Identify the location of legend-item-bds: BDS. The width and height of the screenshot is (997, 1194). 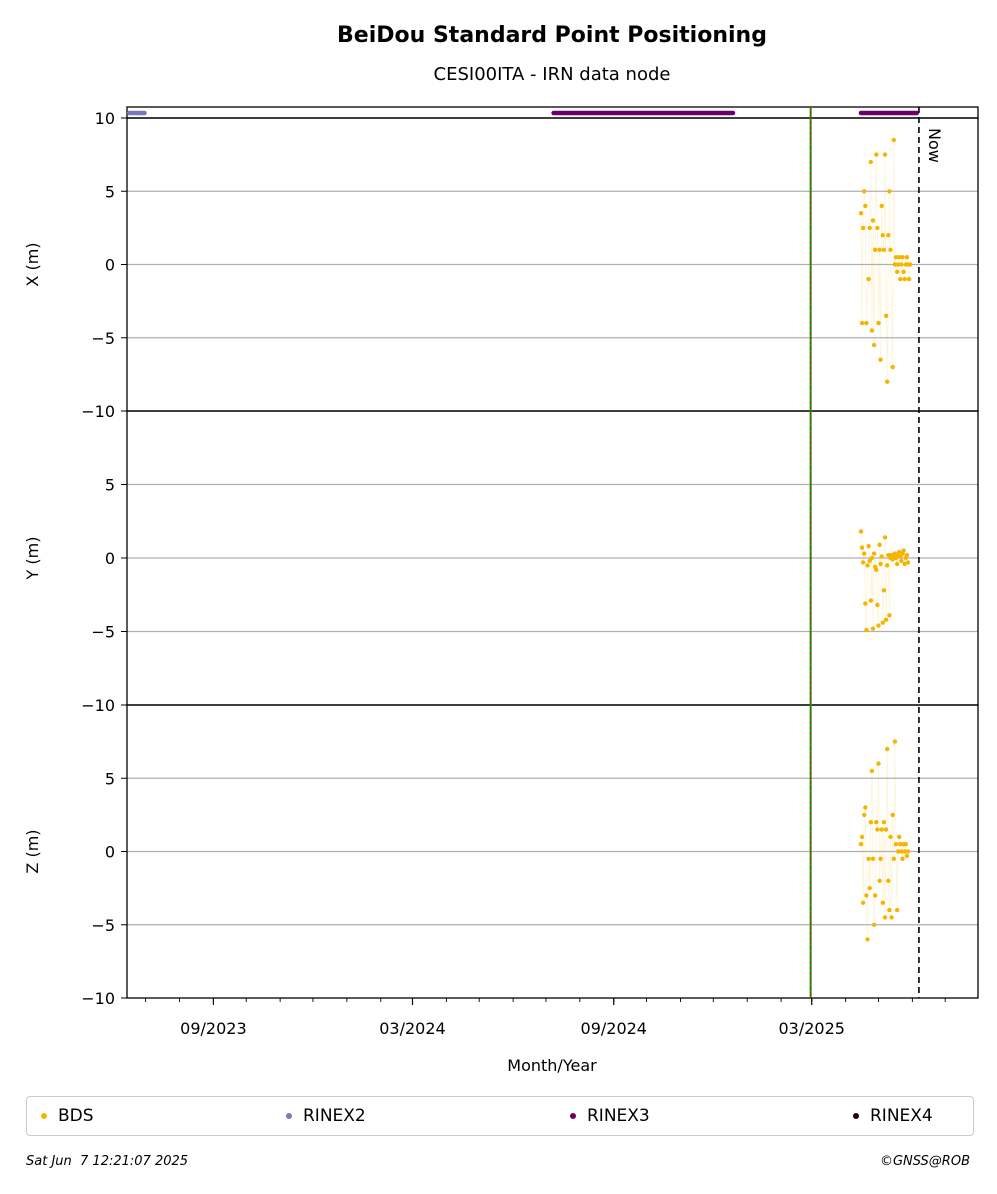
(67, 1116).